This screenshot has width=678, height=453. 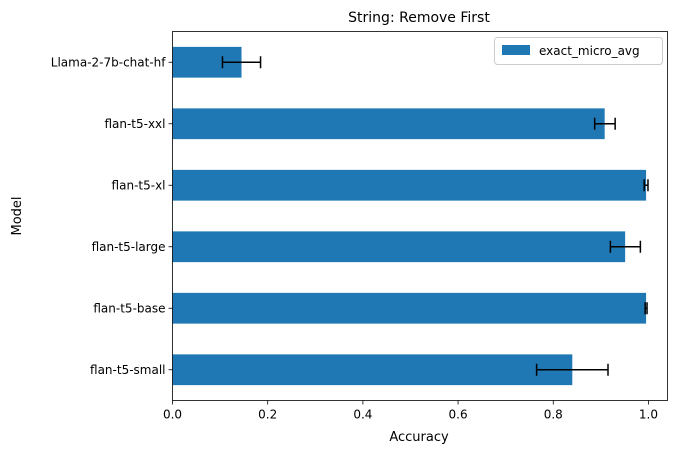 I want to click on y-tick-label-flan-t5-xxl: flan-t5-xxl, so click(x=134, y=124).